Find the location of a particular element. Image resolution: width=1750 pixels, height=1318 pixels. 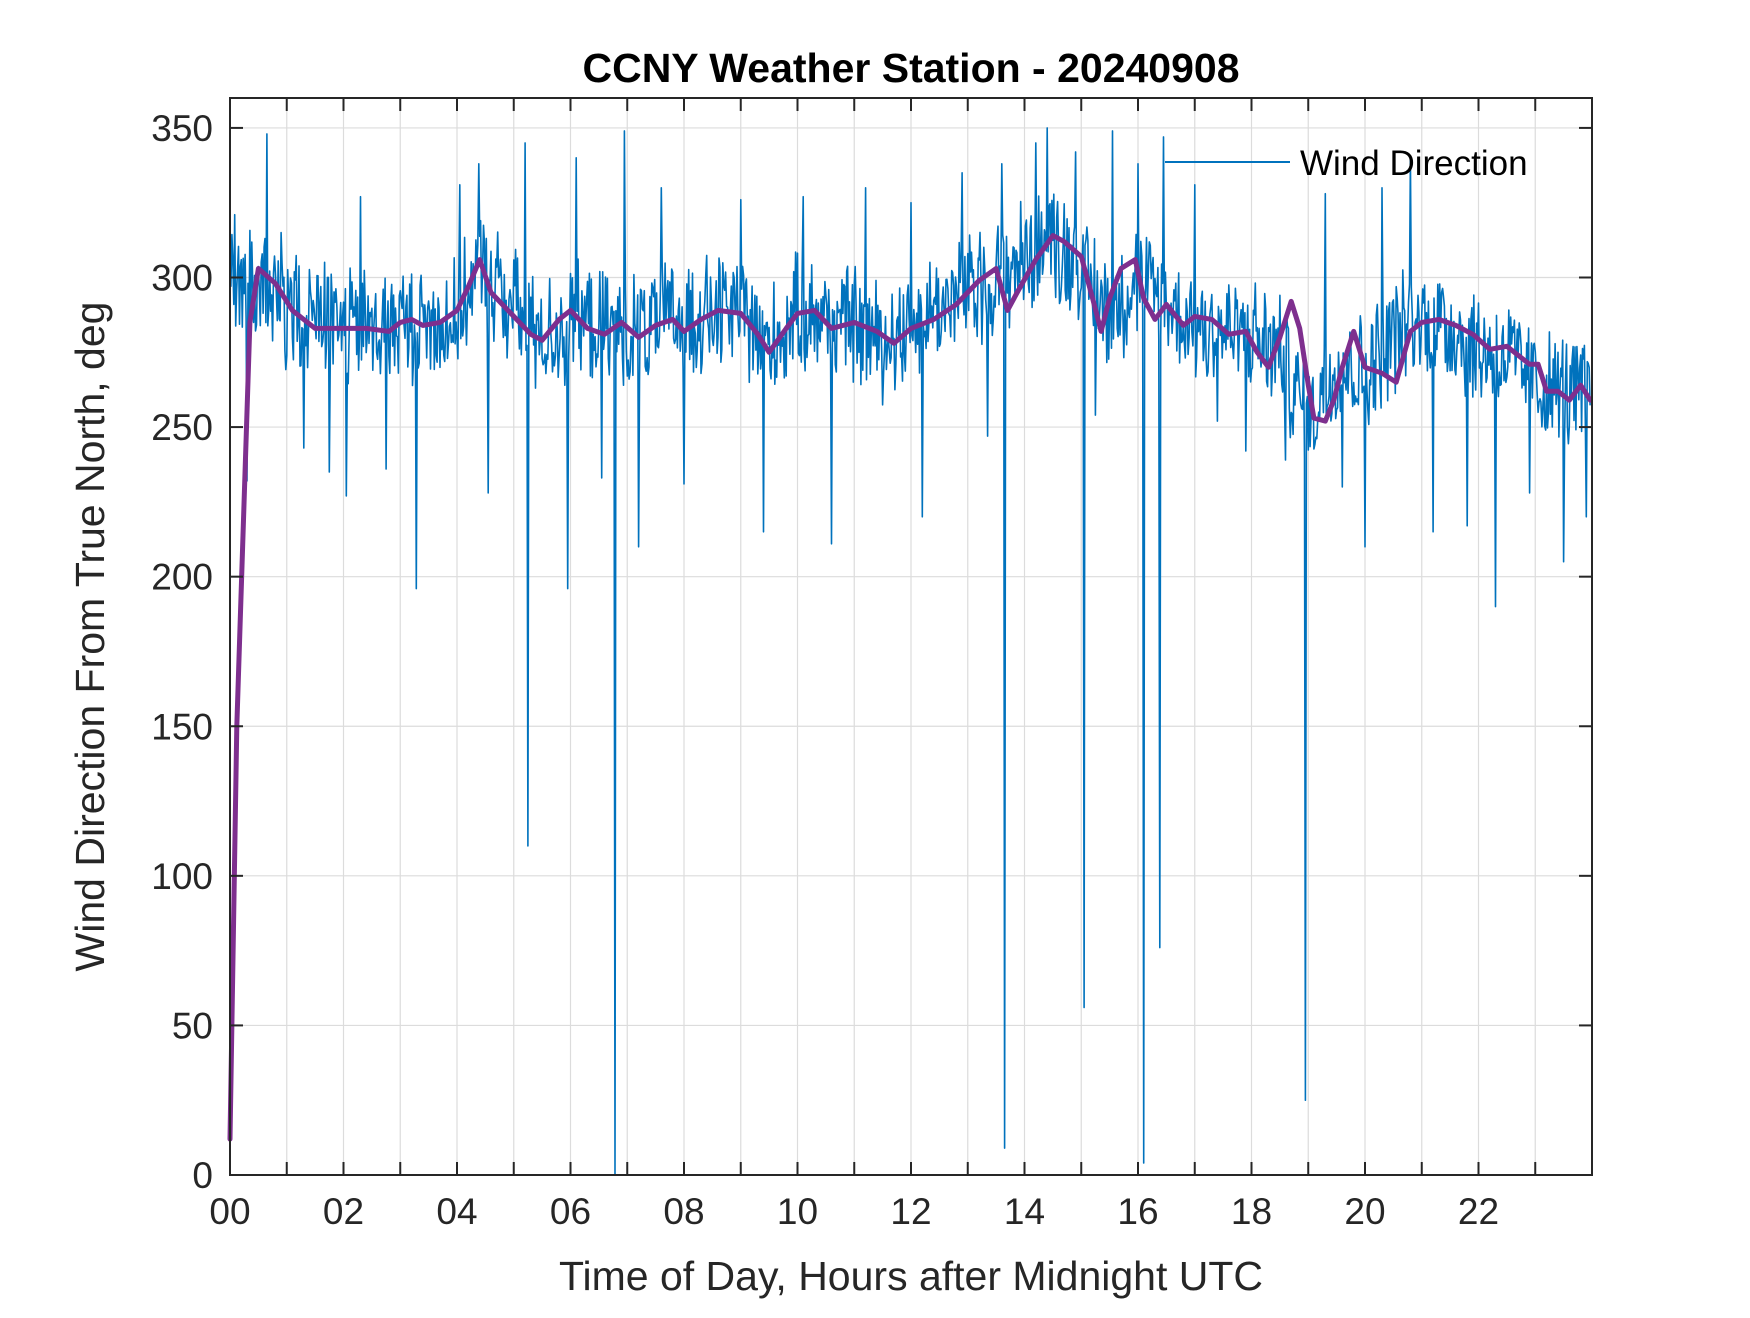

y-tick-label: 150 is located at coordinates (182, 726).